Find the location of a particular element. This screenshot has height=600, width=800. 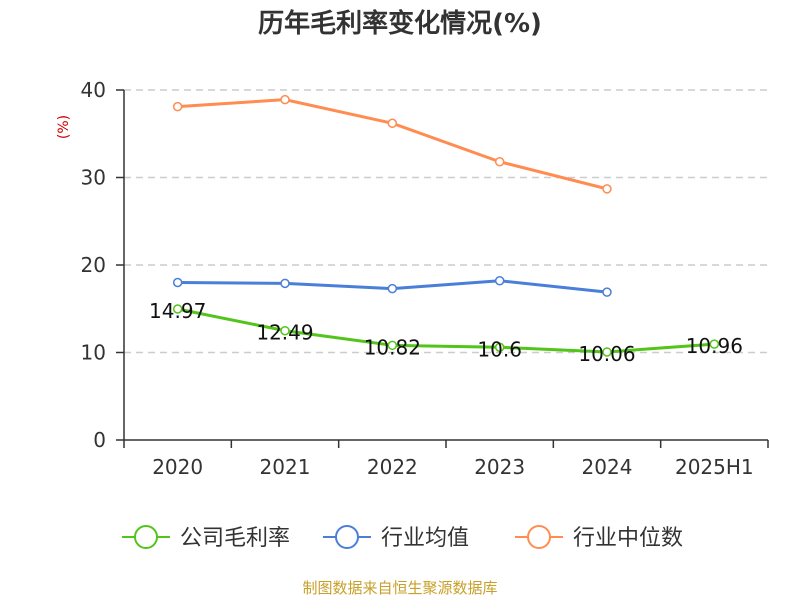

x-tick-label: 2022 is located at coordinates (392, 467).